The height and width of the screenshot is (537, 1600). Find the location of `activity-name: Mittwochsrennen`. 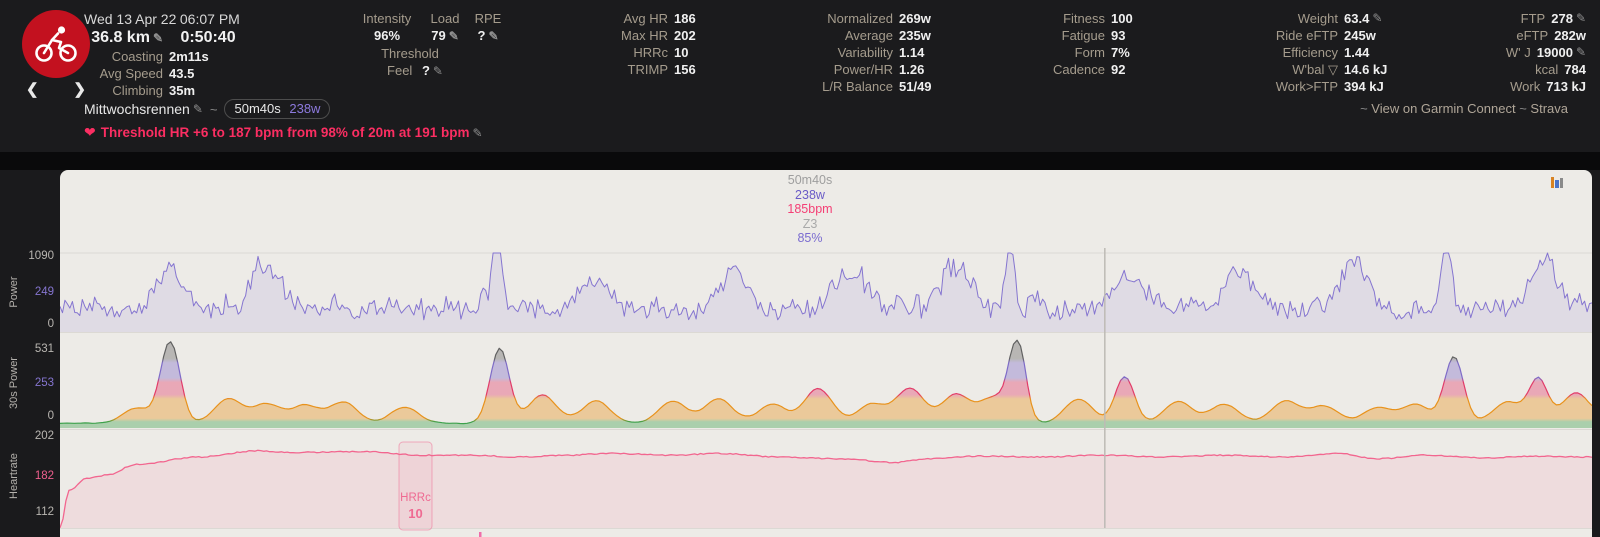

activity-name: Mittwochsrennen is located at coordinates (137, 109).